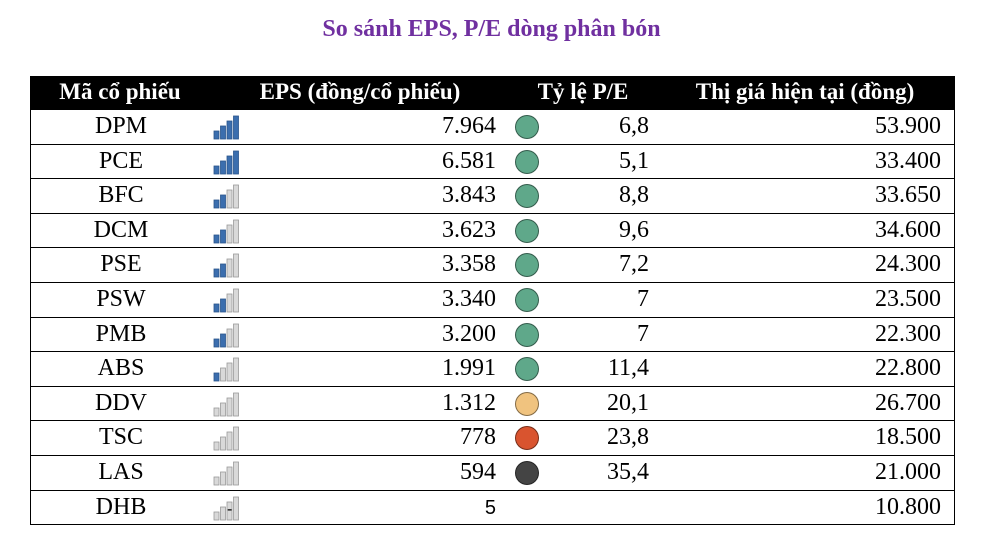 This screenshot has width=983, height=547. I want to click on eps-value: 3.843, so click(469, 195).